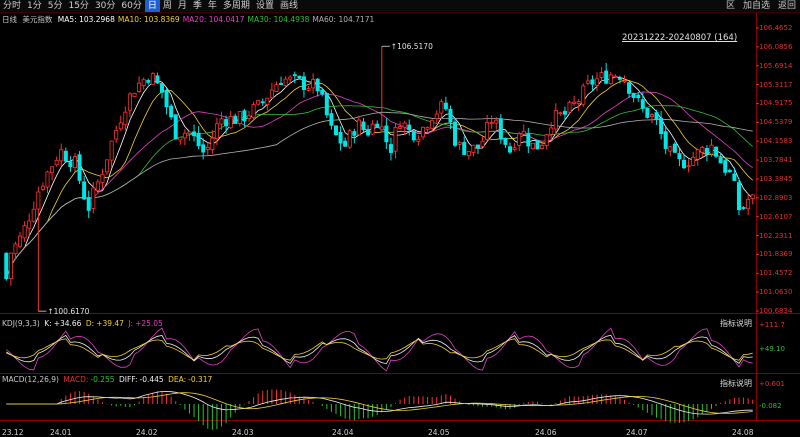  What do you see at coordinates (412, 46) in the screenshot?
I see `high-label: ↑106.5170` at bounding box center [412, 46].